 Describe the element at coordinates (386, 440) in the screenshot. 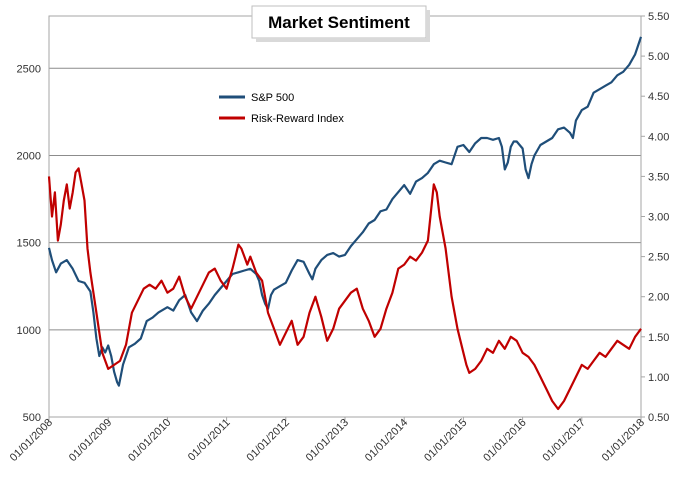

I see `x-tick-label: 01/01/2014` at that location.